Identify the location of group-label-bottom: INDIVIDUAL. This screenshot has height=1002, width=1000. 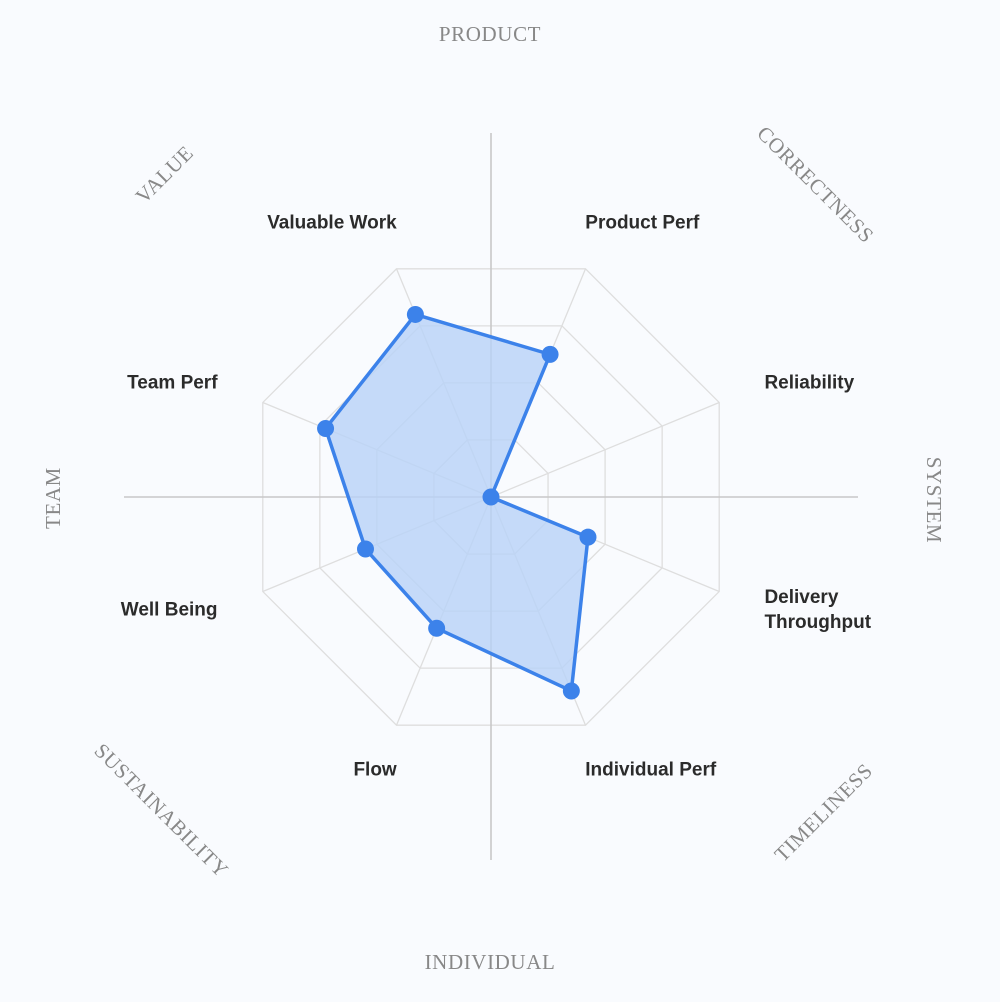
(490, 962).